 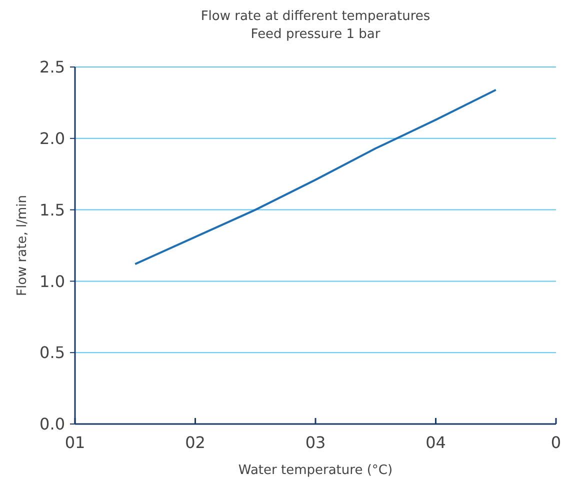 What do you see at coordinates (195, 442) in the screenshot?
I see `x-tick-label: 02` at bounding box center [195, 442].